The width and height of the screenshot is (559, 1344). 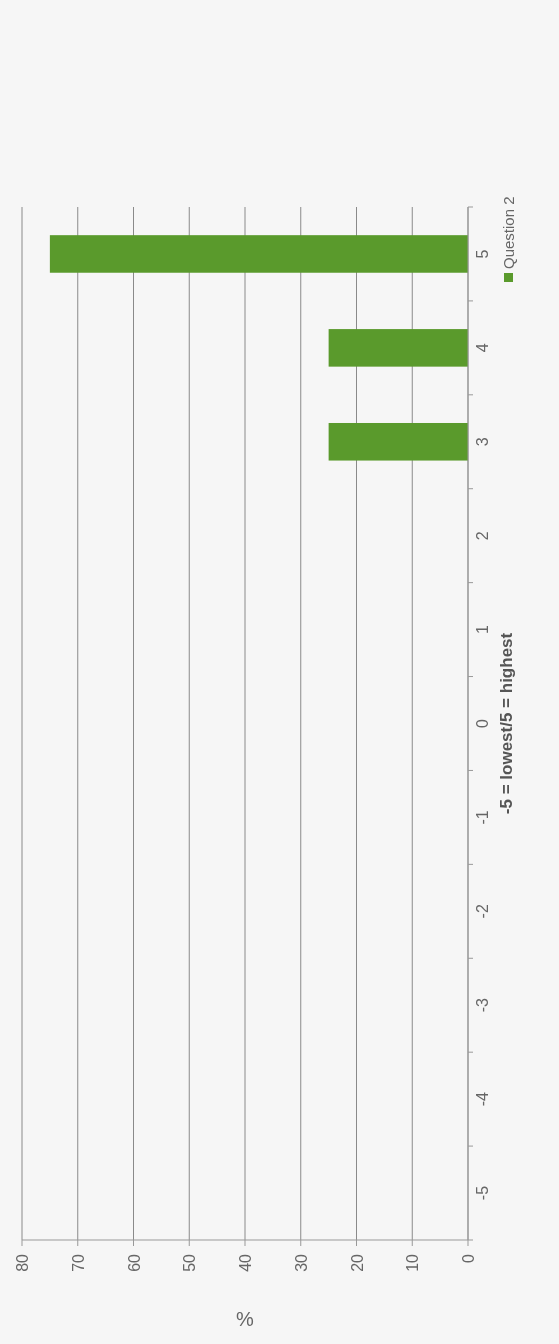 What do you see at coordinates (482, 817) in the screenshot?
I see `y-tick-label: -1` at bounding box center [482, 817].